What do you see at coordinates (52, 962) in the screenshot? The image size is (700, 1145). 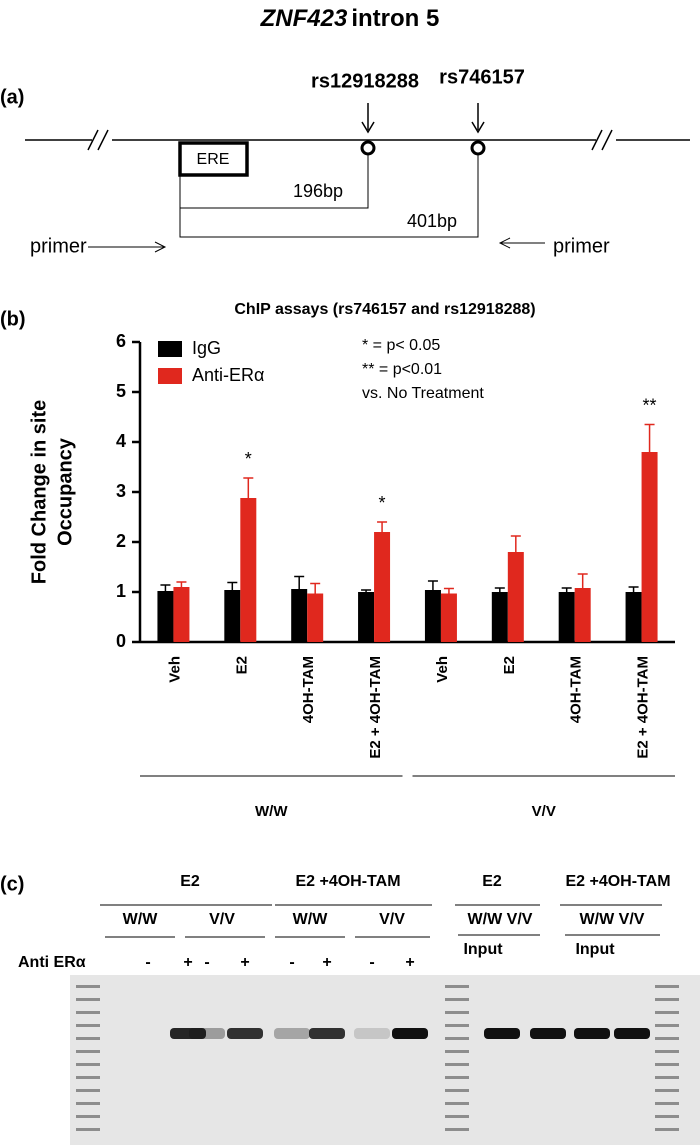 I see `antibody-label: Anti ERα` at bounding box center [52, 962].